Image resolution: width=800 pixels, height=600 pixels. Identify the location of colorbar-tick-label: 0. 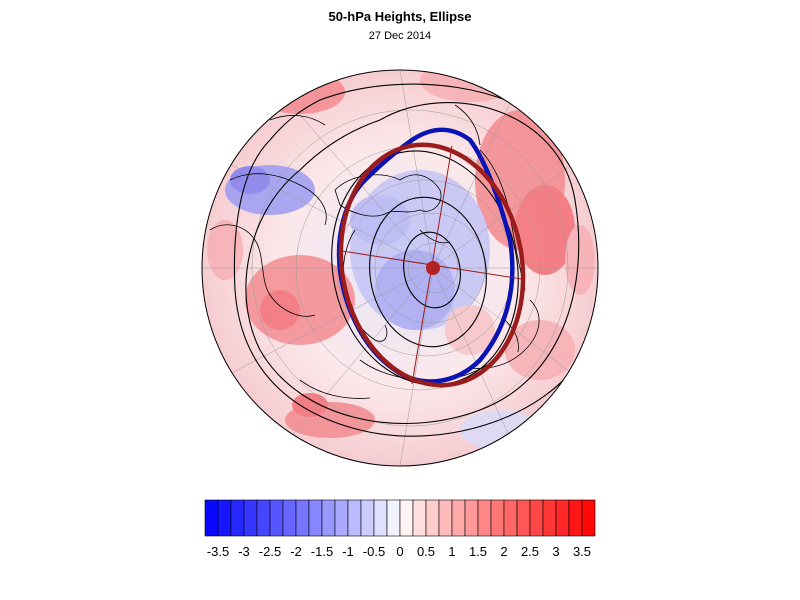
(399, 551).